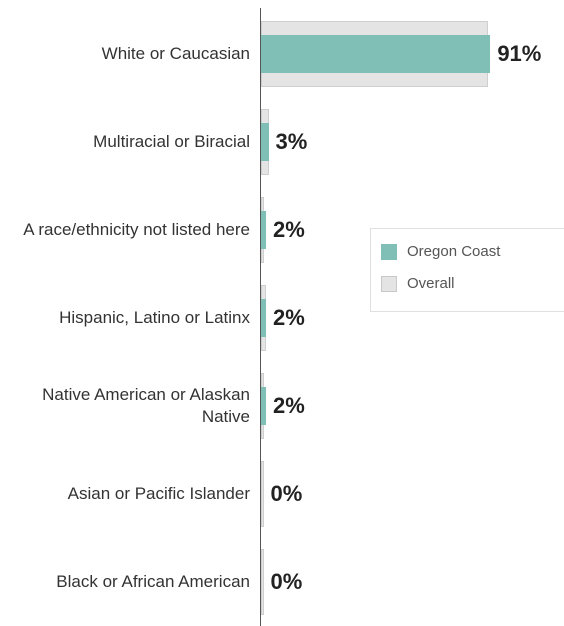 The width and height of the screenshot is (564, 626). Describe the element at coordinates (146, 405) in the screenshot. I see `category-label: Native American or Alaskan Native` at that location.